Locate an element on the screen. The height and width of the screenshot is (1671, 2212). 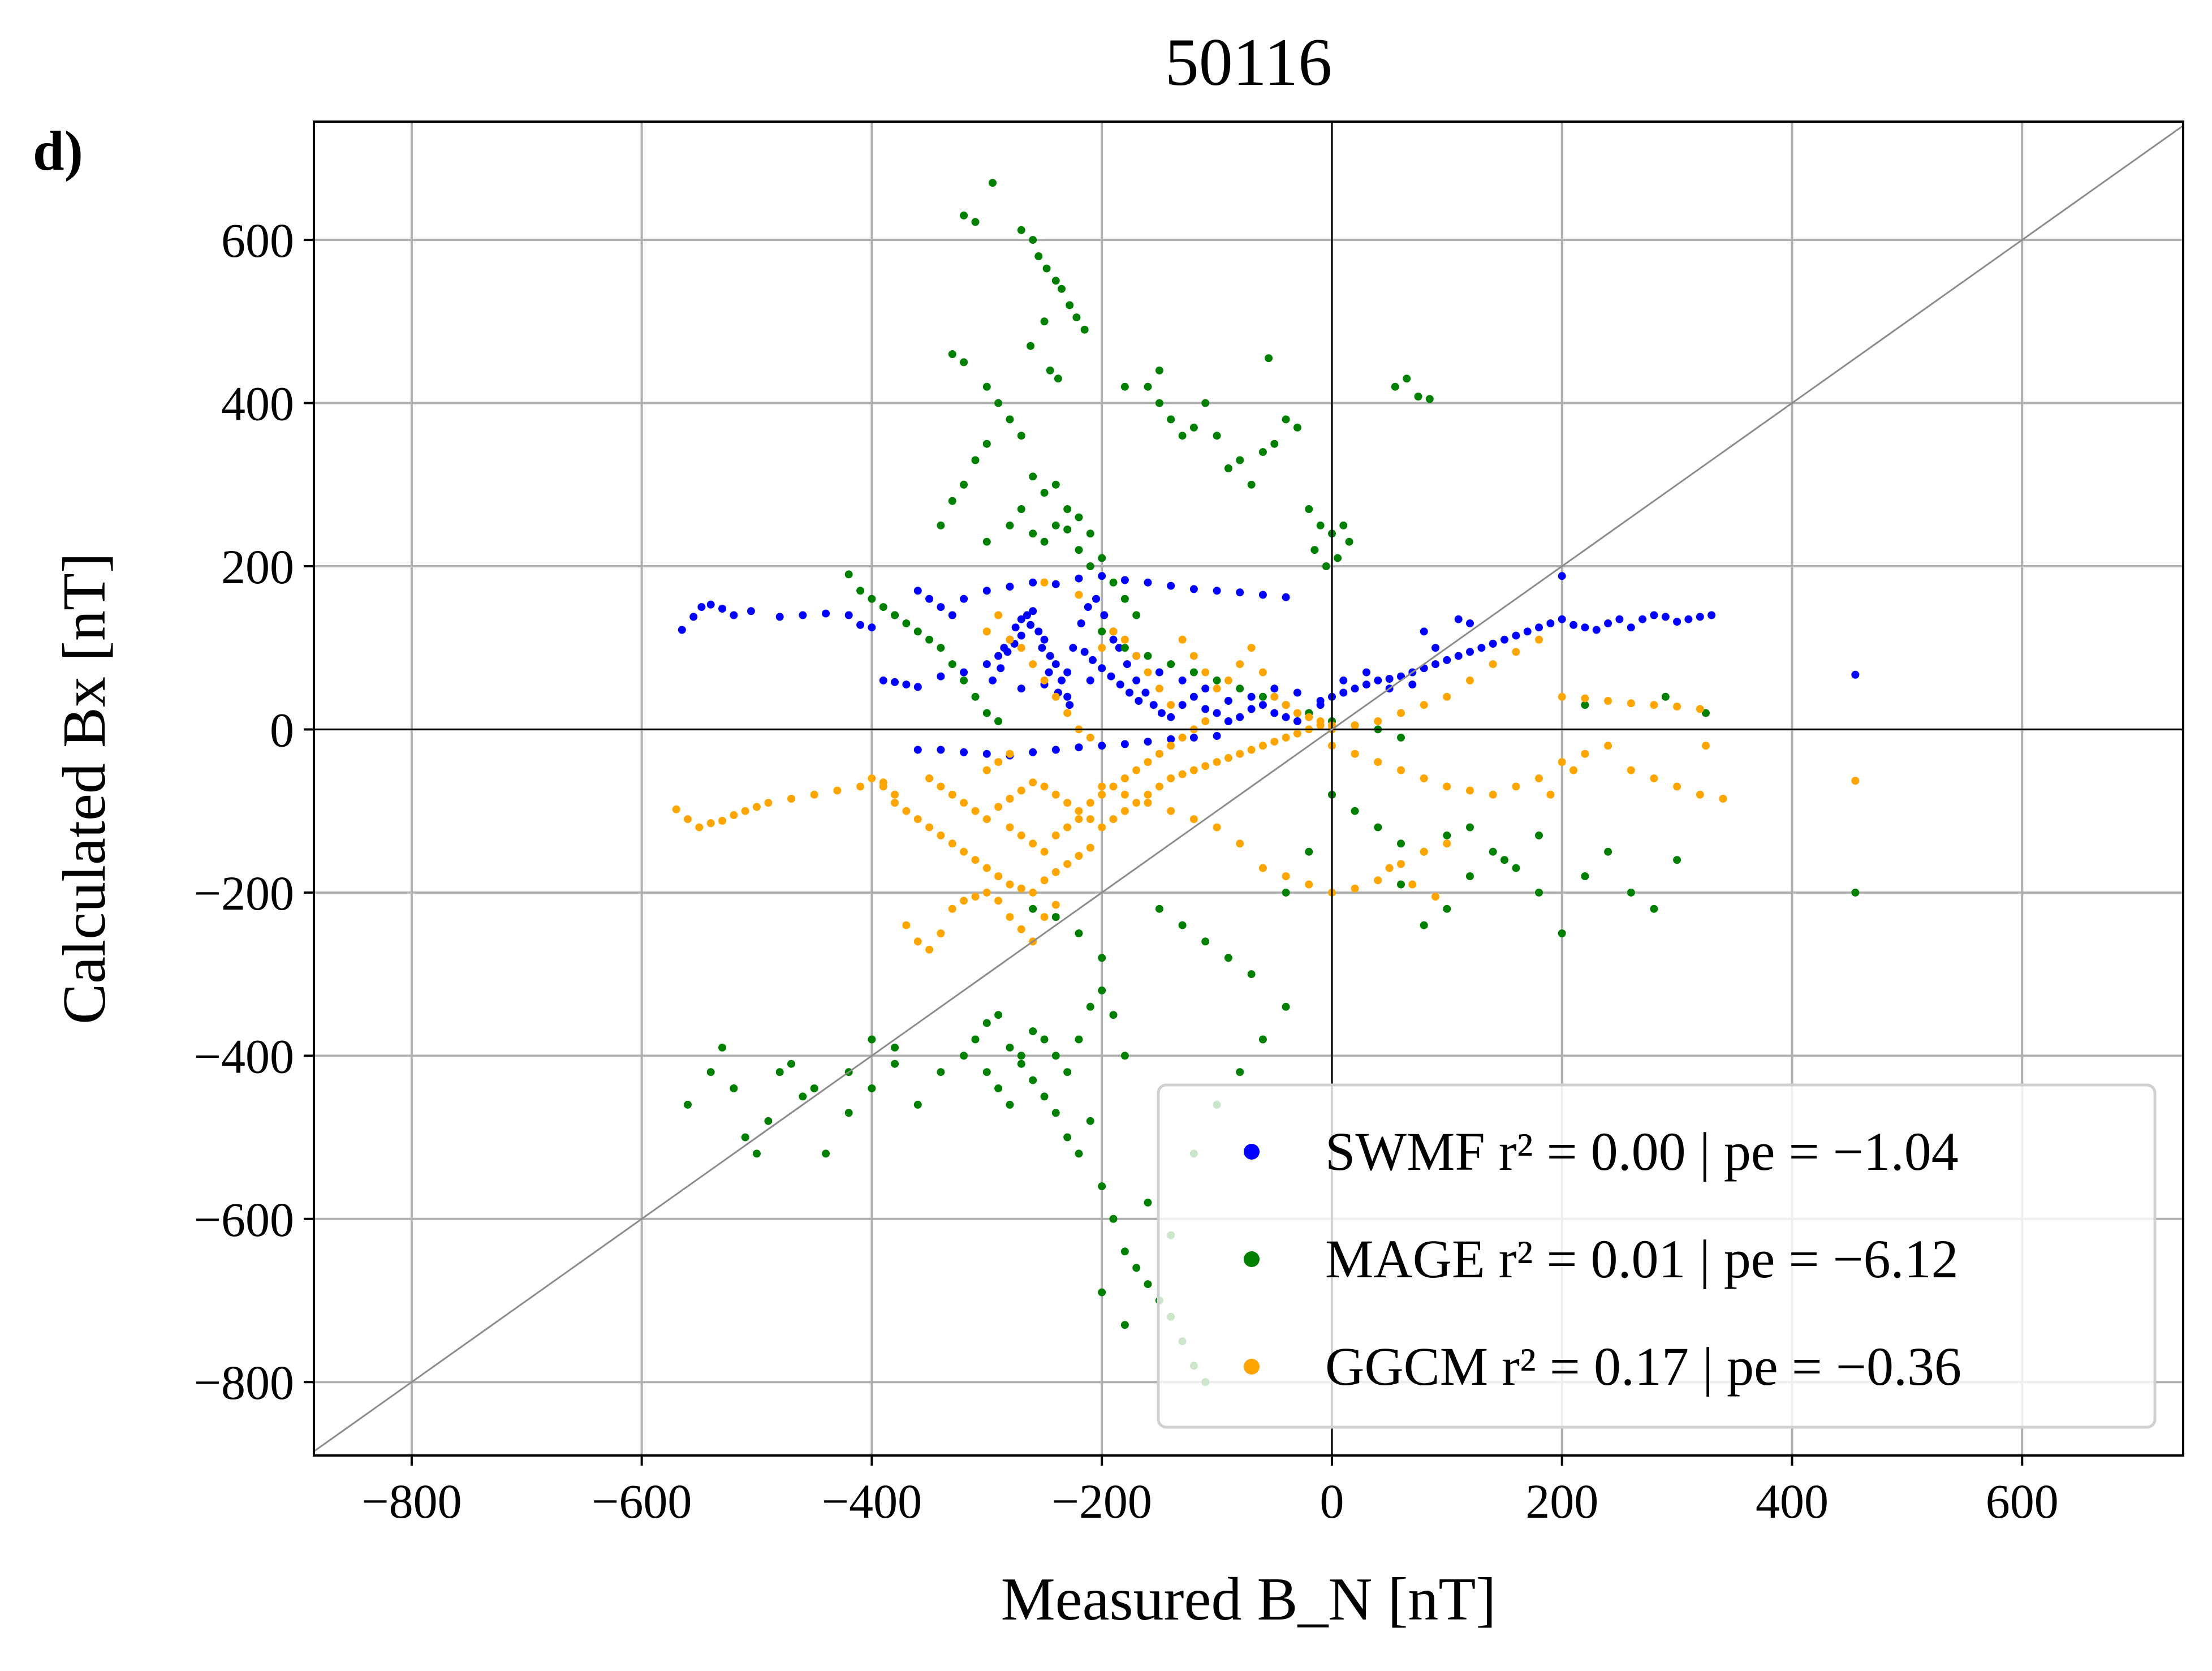
y-tick-label: −400 is located at coordinates (244, 1056).